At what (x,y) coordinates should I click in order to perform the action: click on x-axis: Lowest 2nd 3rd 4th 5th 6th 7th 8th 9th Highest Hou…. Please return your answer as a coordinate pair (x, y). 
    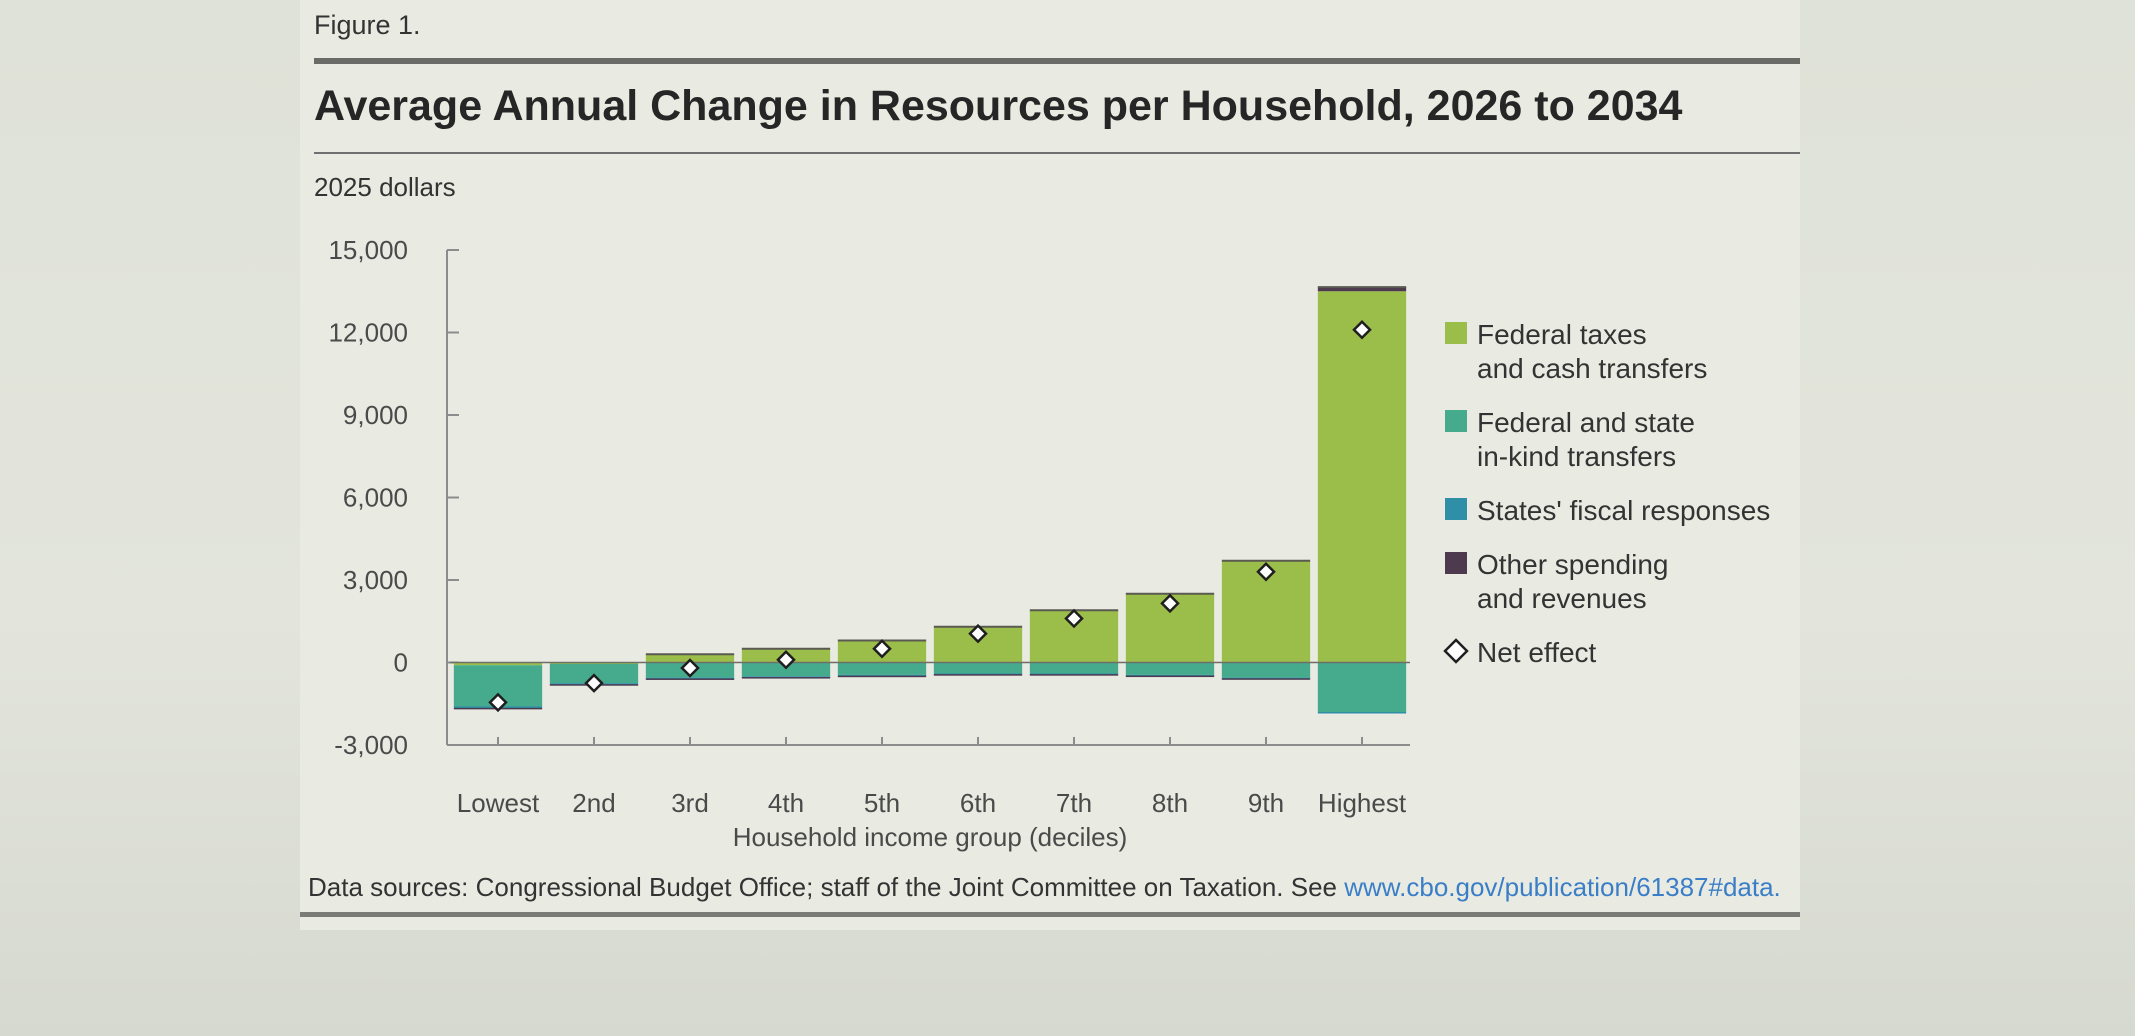
    Looking at the image, I should click on (930, 794).